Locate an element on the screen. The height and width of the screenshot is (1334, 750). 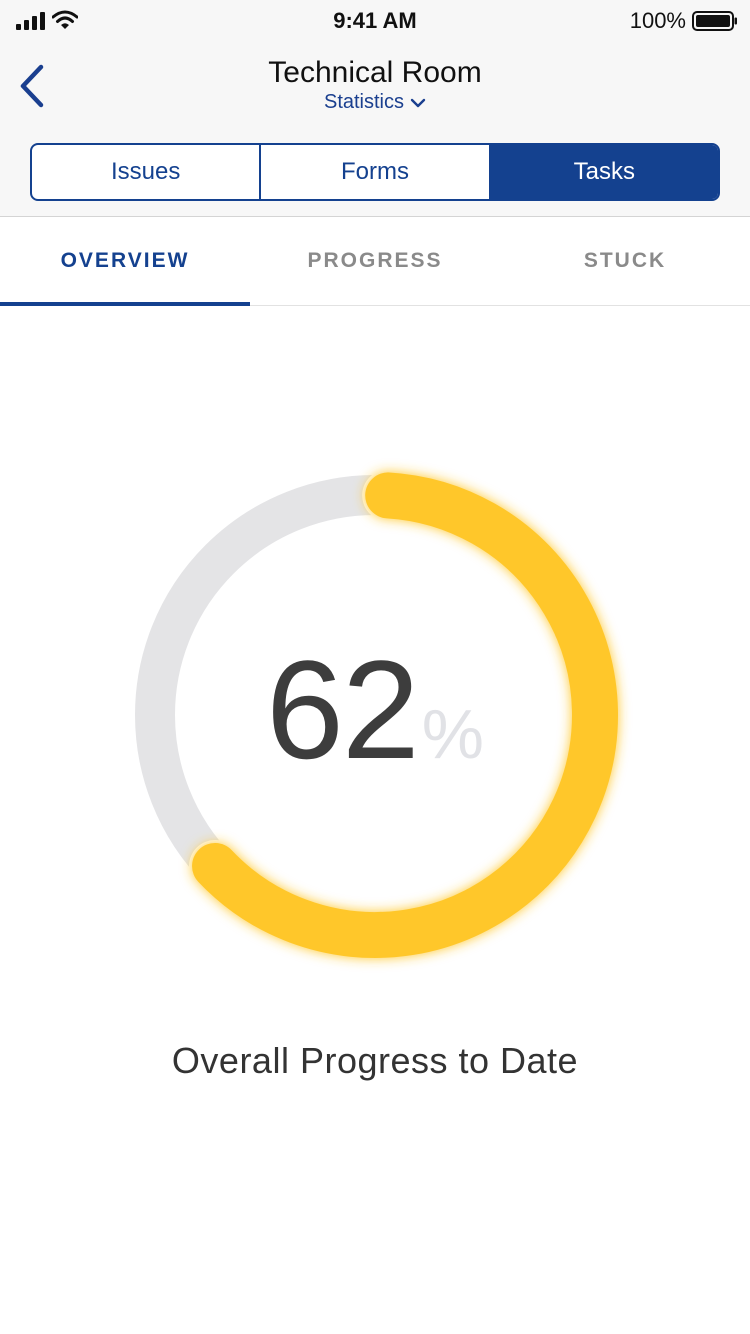
progress-value: 62 % is located at coordinates (375, 715).